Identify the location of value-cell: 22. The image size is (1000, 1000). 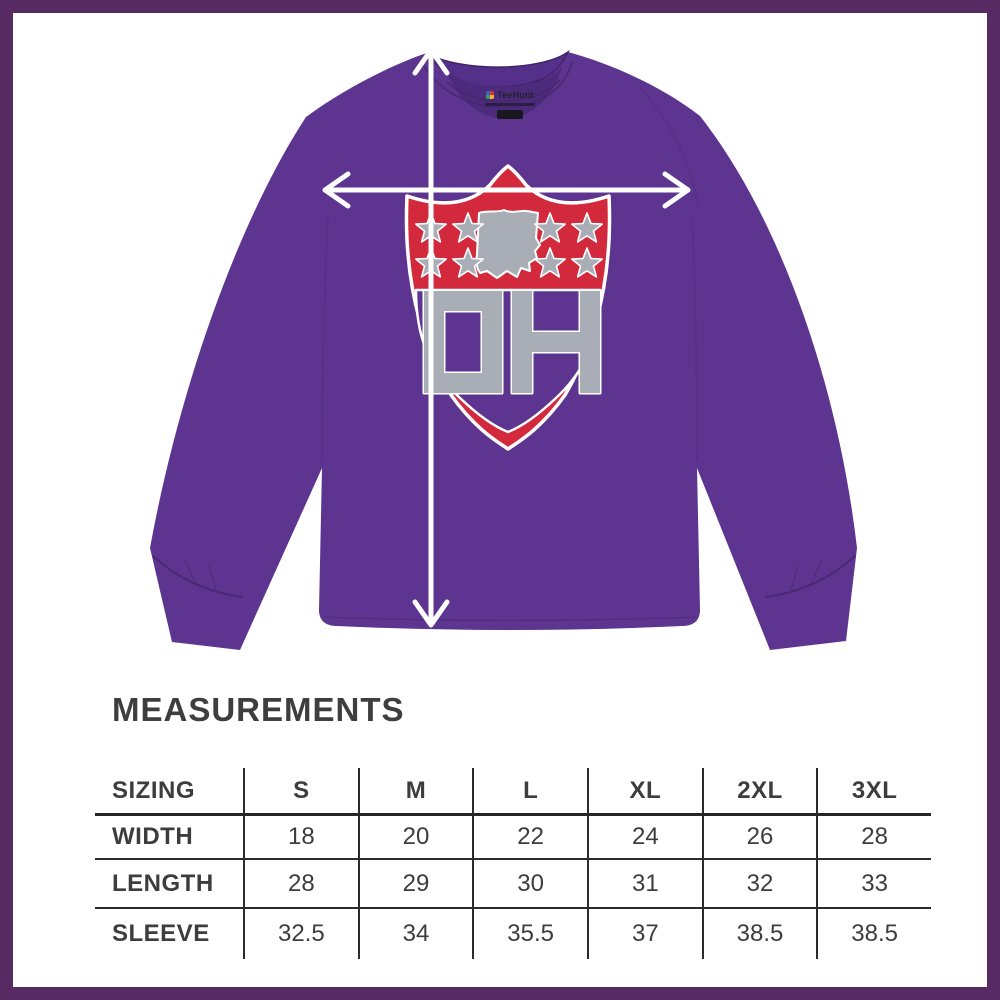
(529, 838).